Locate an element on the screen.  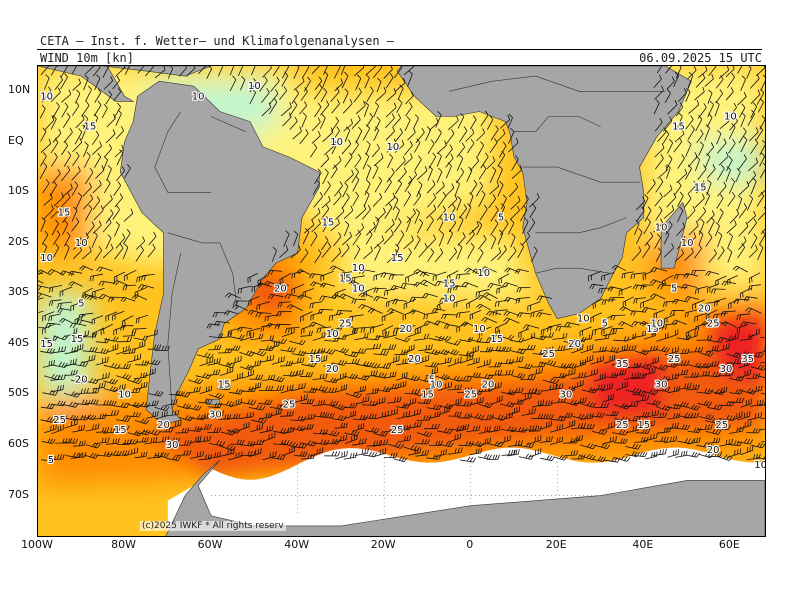
wind-speed-label: 30 is located at coordinates (215, 415).